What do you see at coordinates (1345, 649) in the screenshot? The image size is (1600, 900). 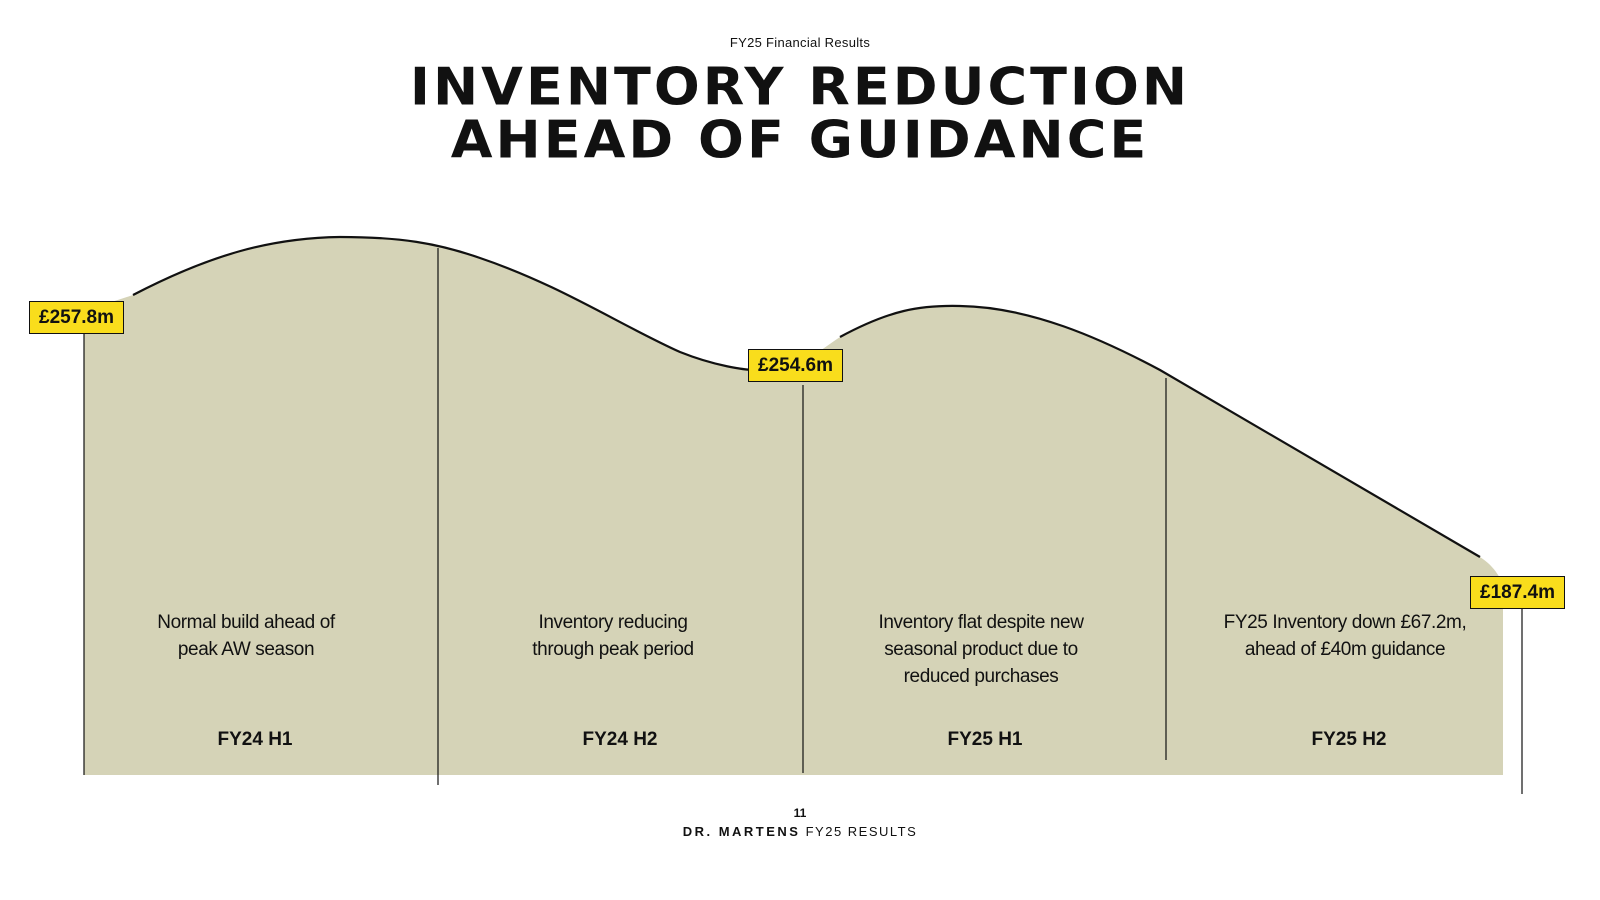 I see `annotation-fy25-h2-line2: ahead of £40m guidance` at bounding box center [1345, 649].